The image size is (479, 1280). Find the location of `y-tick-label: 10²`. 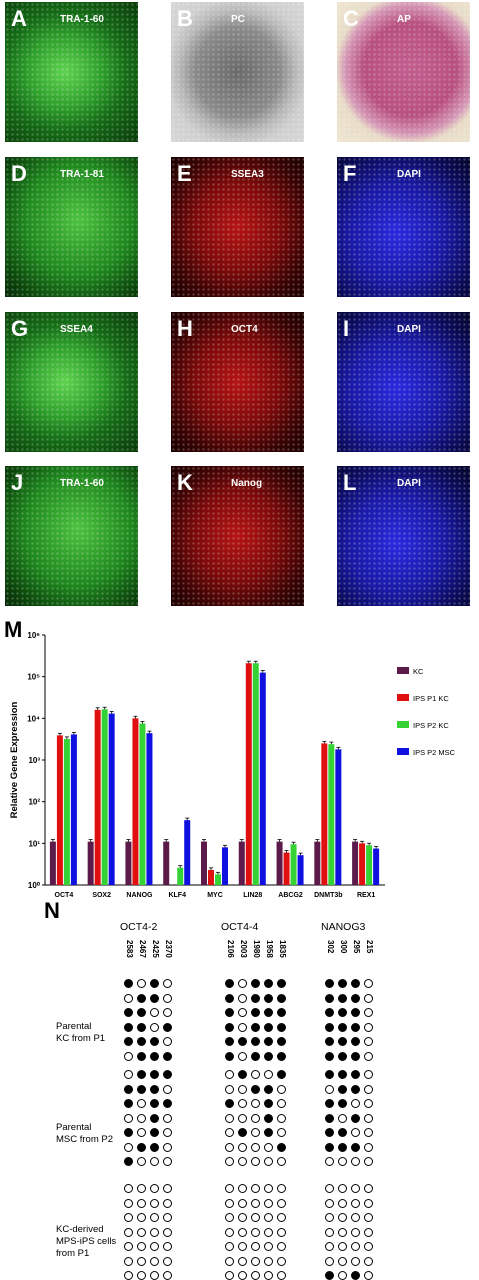

y-tick-label: 10² is located at coordinates (34, 802).